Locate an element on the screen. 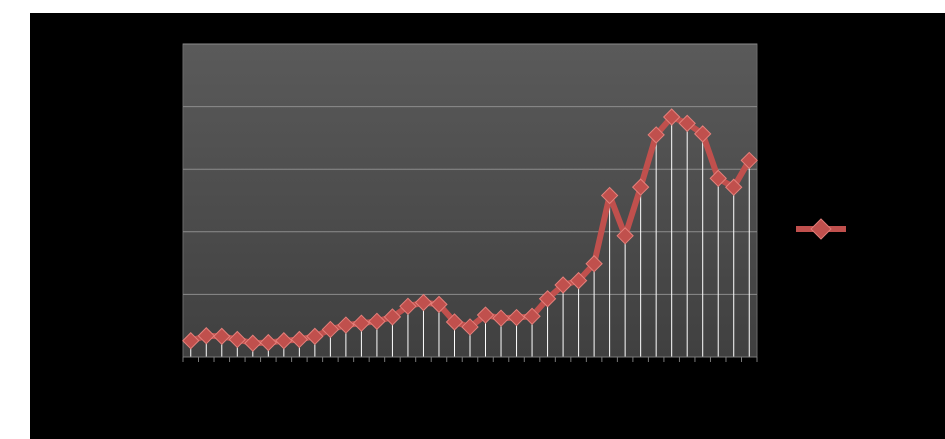  y-tick-label: 0 is located at coordinates (164, 357).